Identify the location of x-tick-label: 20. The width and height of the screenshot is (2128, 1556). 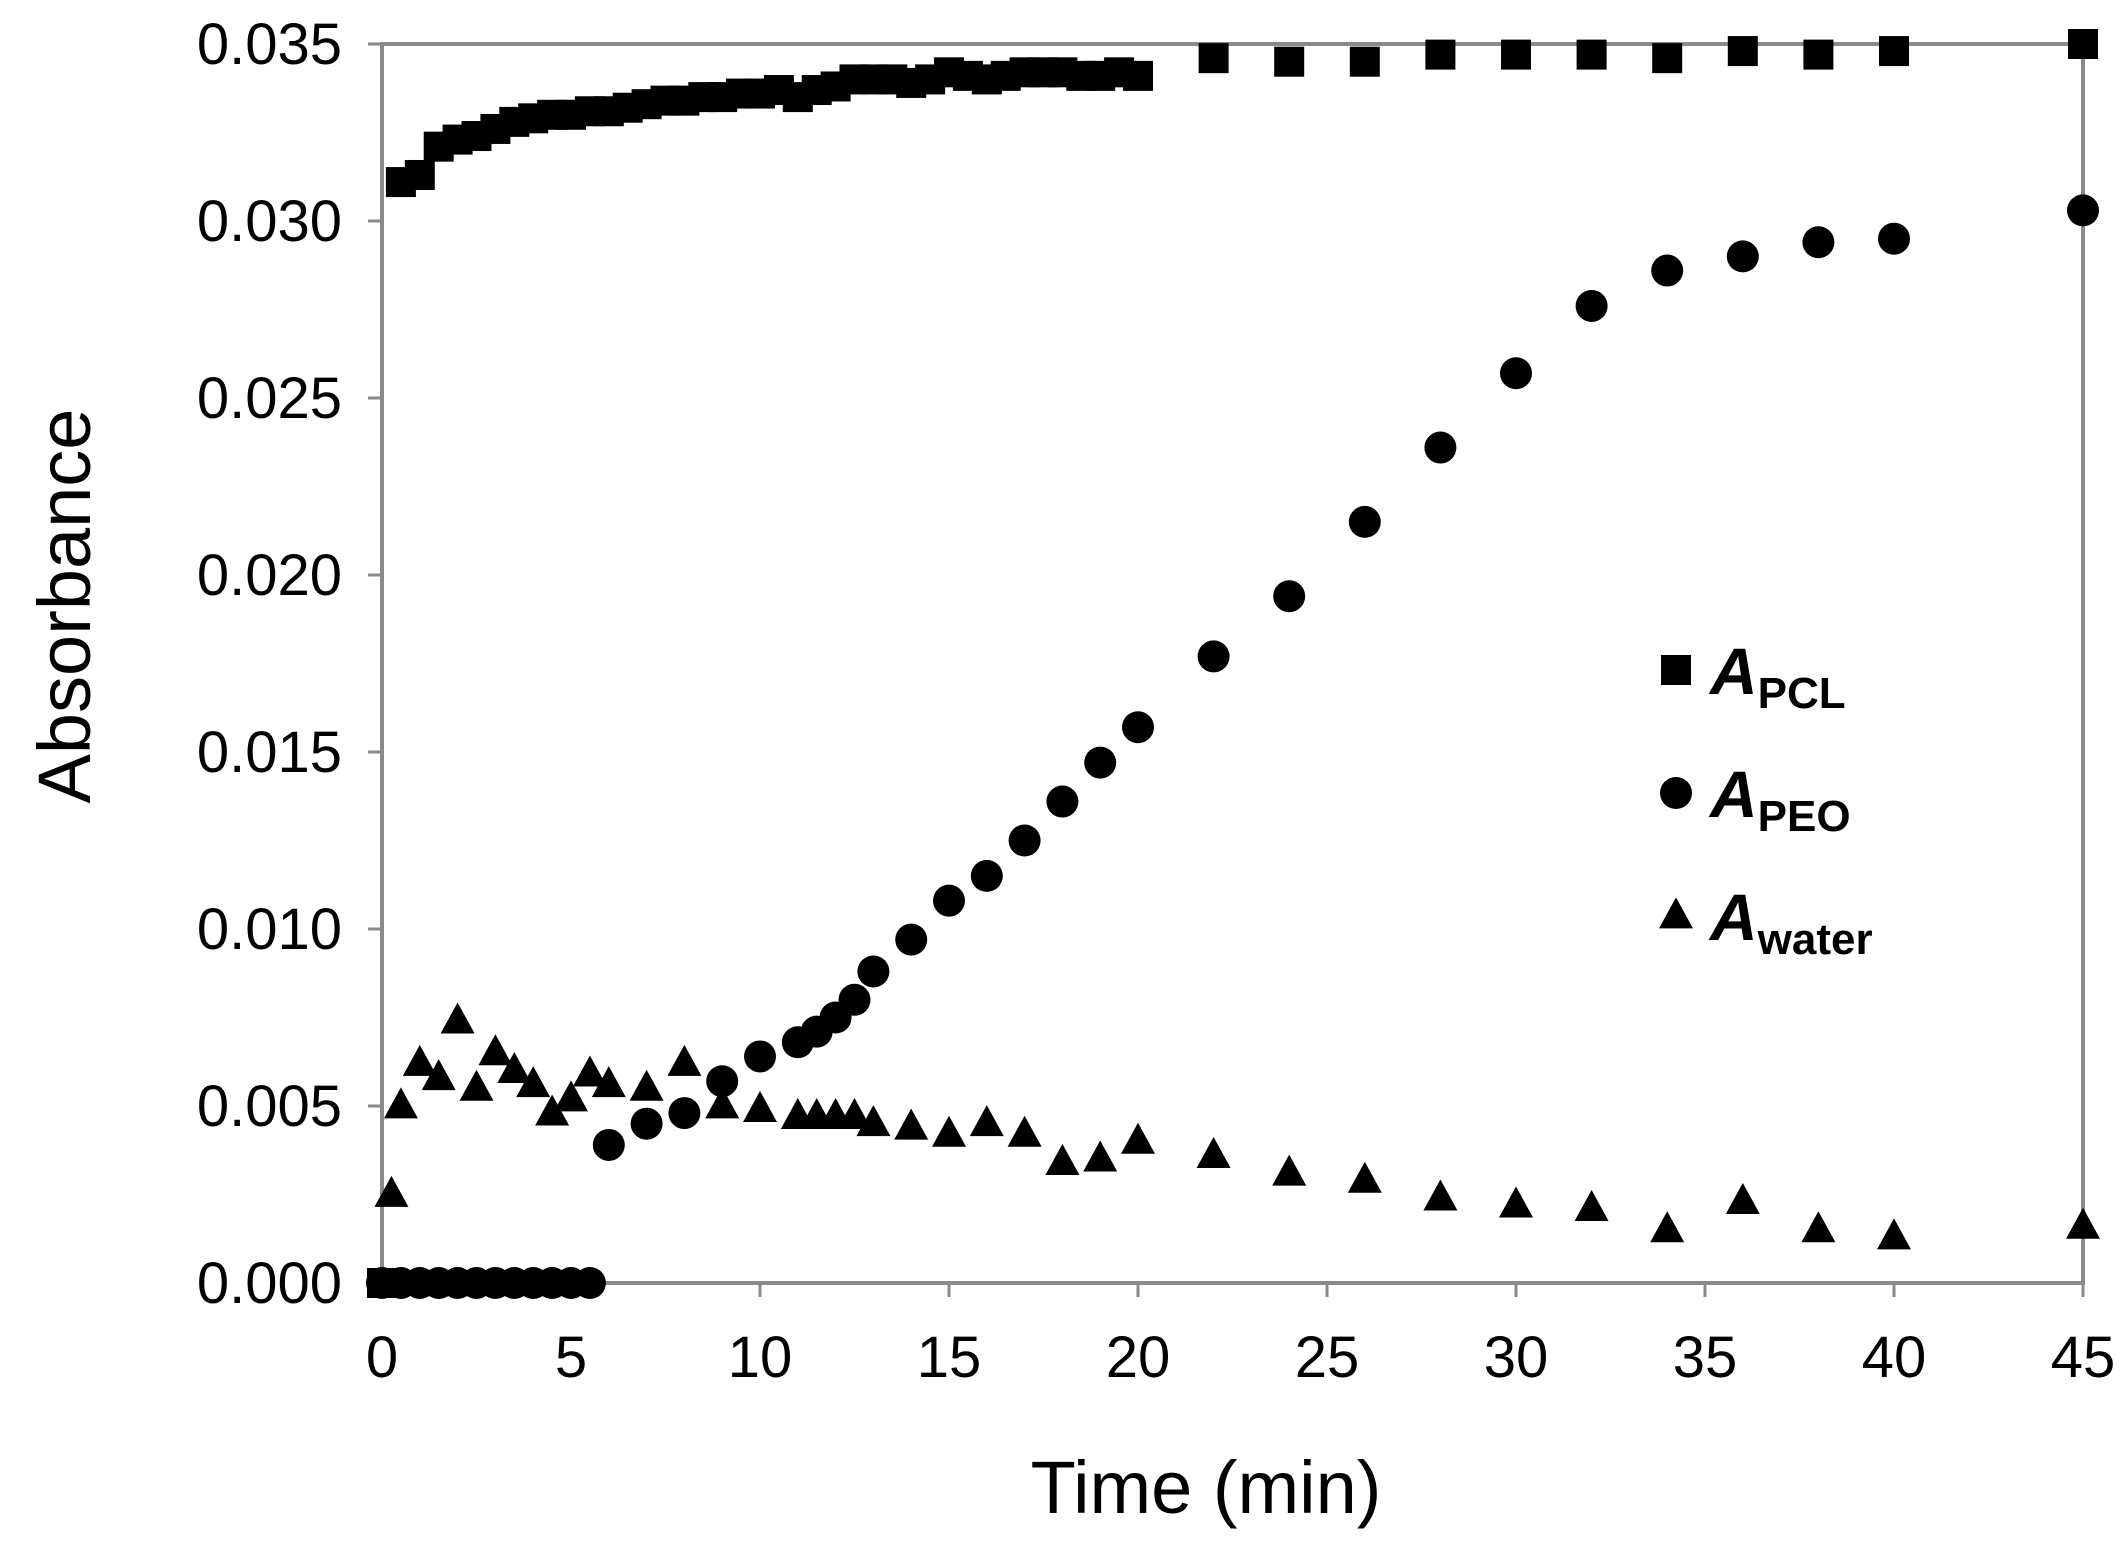
(1138, 1357).